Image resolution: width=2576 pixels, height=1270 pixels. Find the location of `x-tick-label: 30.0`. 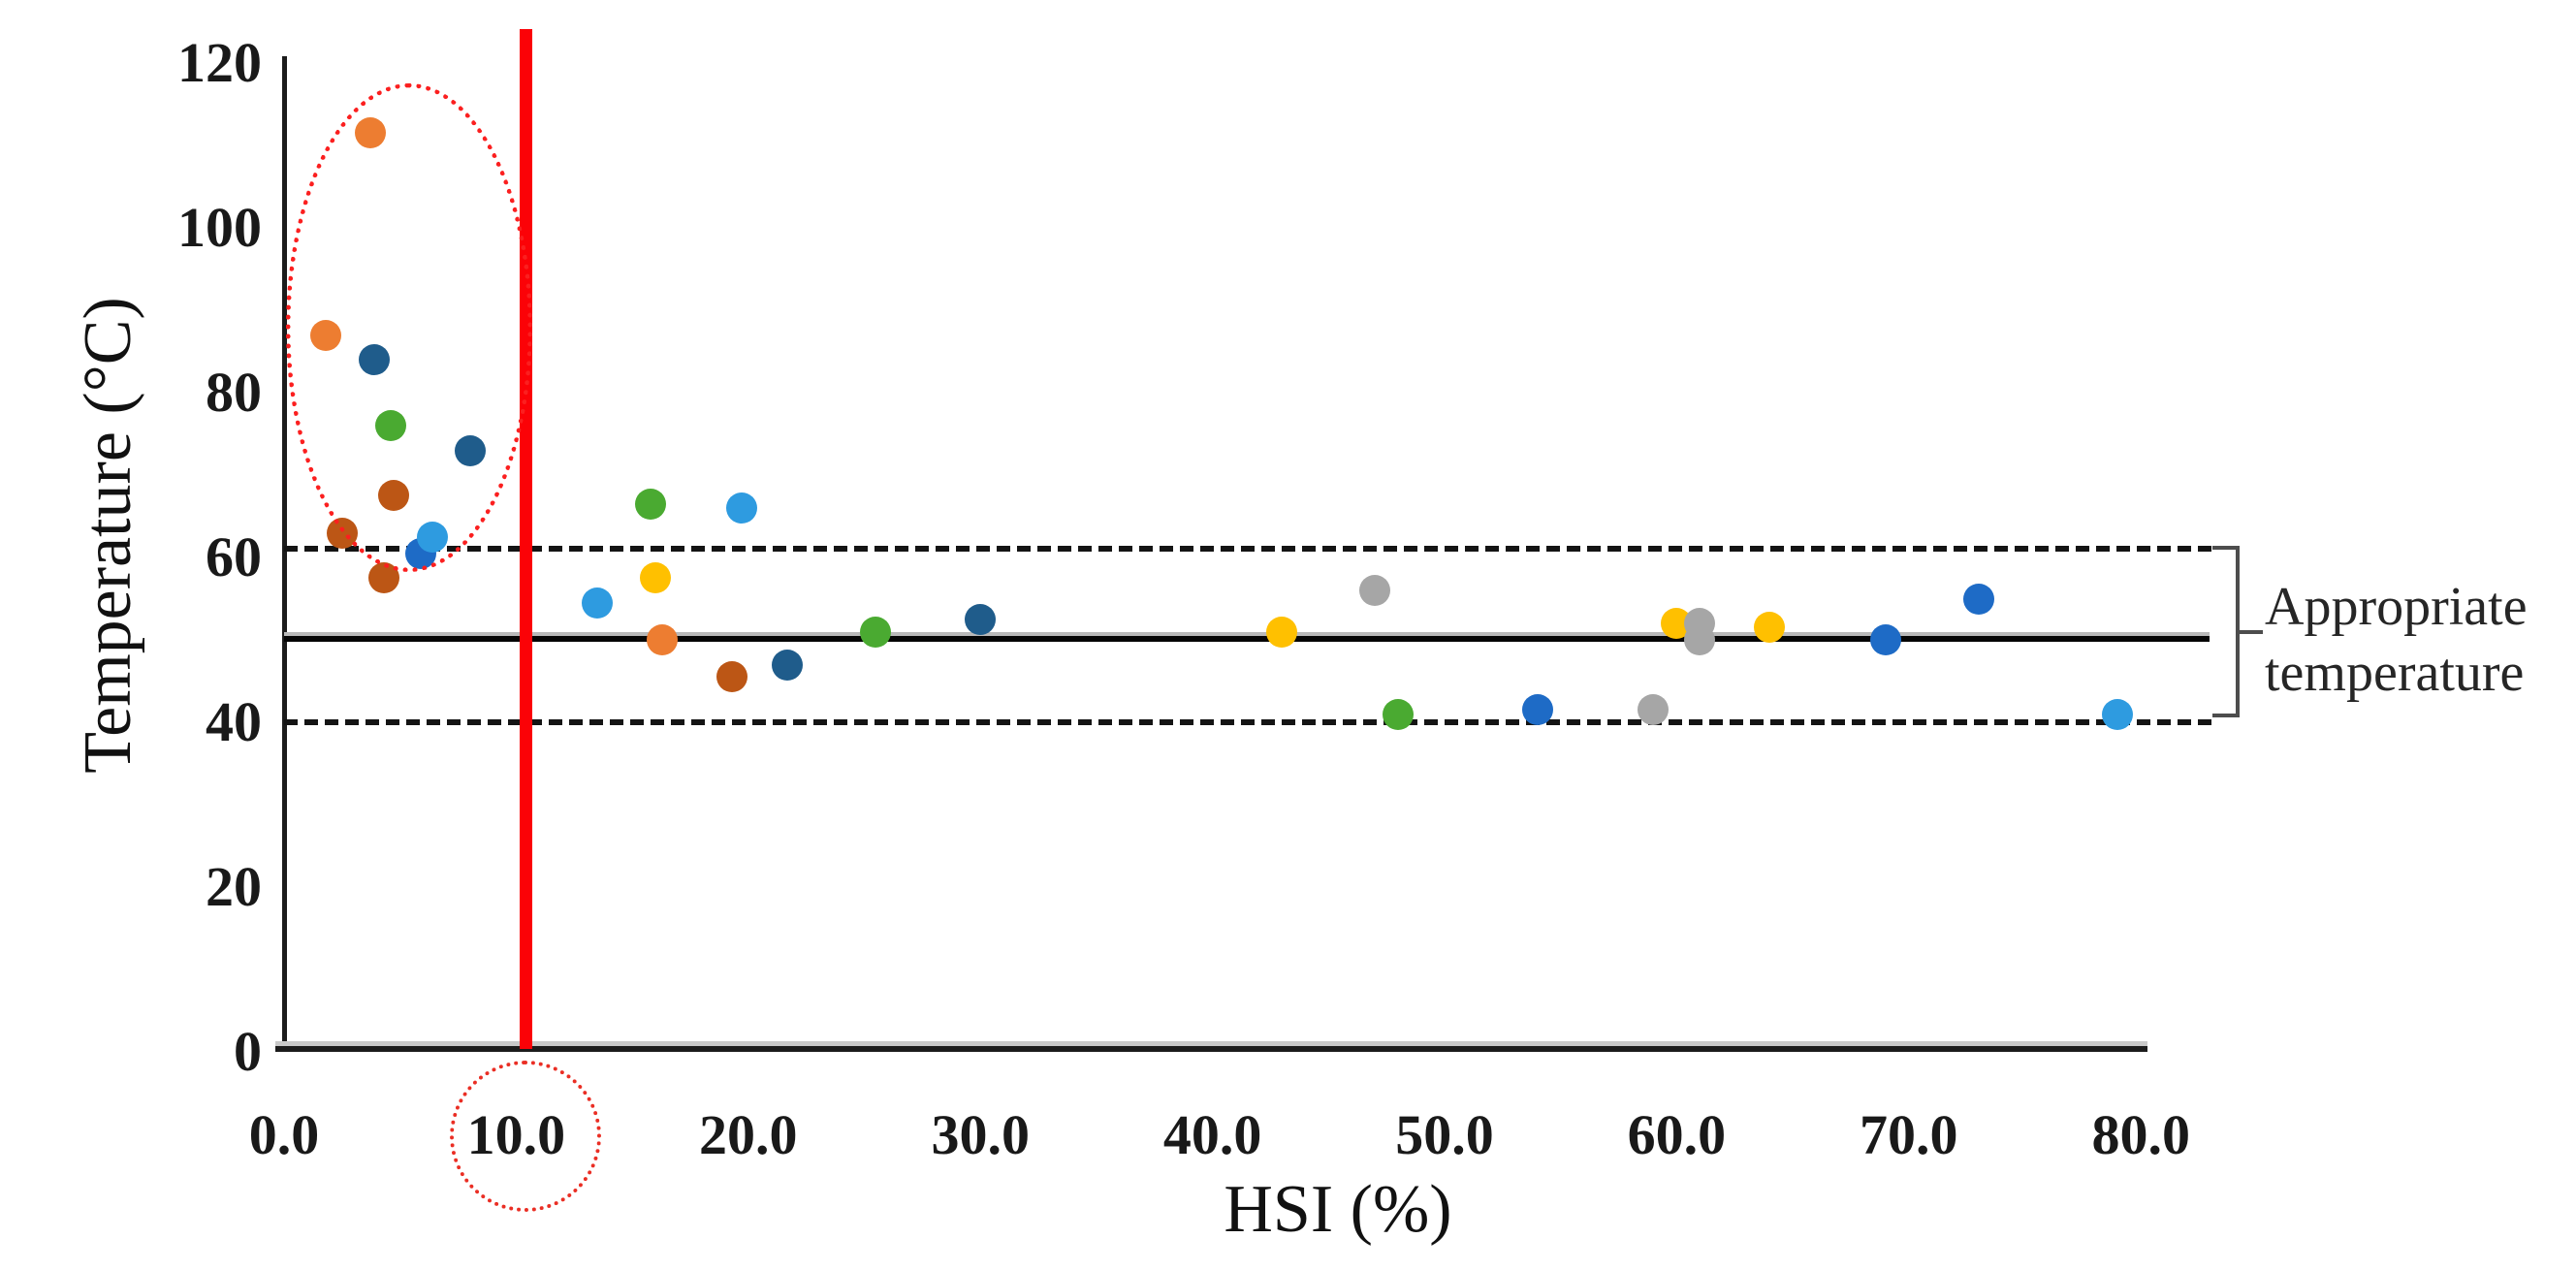

x-tick-label: 30.0 is located at coordinates (980, 1134).